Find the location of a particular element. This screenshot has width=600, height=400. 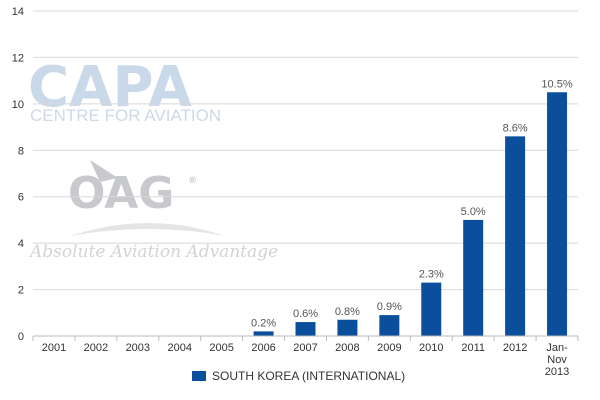

oag-tagline-watermark: Absolute Aviation Advantage is located at coordinates (153, 252).